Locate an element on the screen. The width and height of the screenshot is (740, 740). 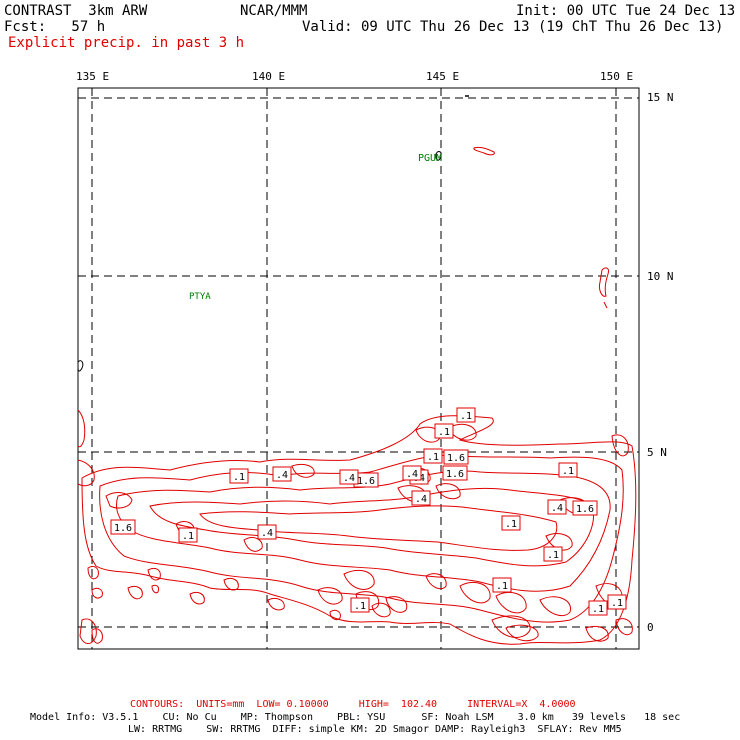
lat-label-0: 0 is located at coordinates (650, 627).